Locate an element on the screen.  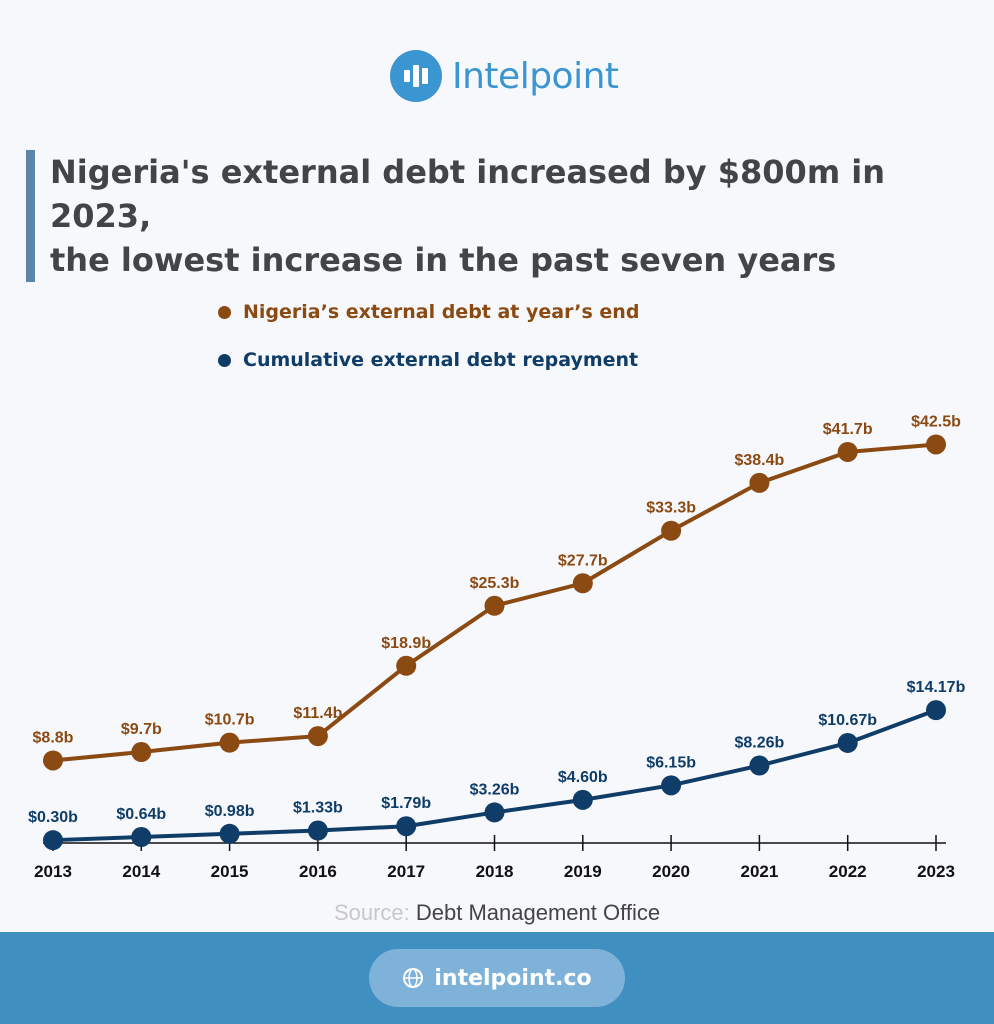
x-tick-label: 2014 is located at coordinates (141, 871).